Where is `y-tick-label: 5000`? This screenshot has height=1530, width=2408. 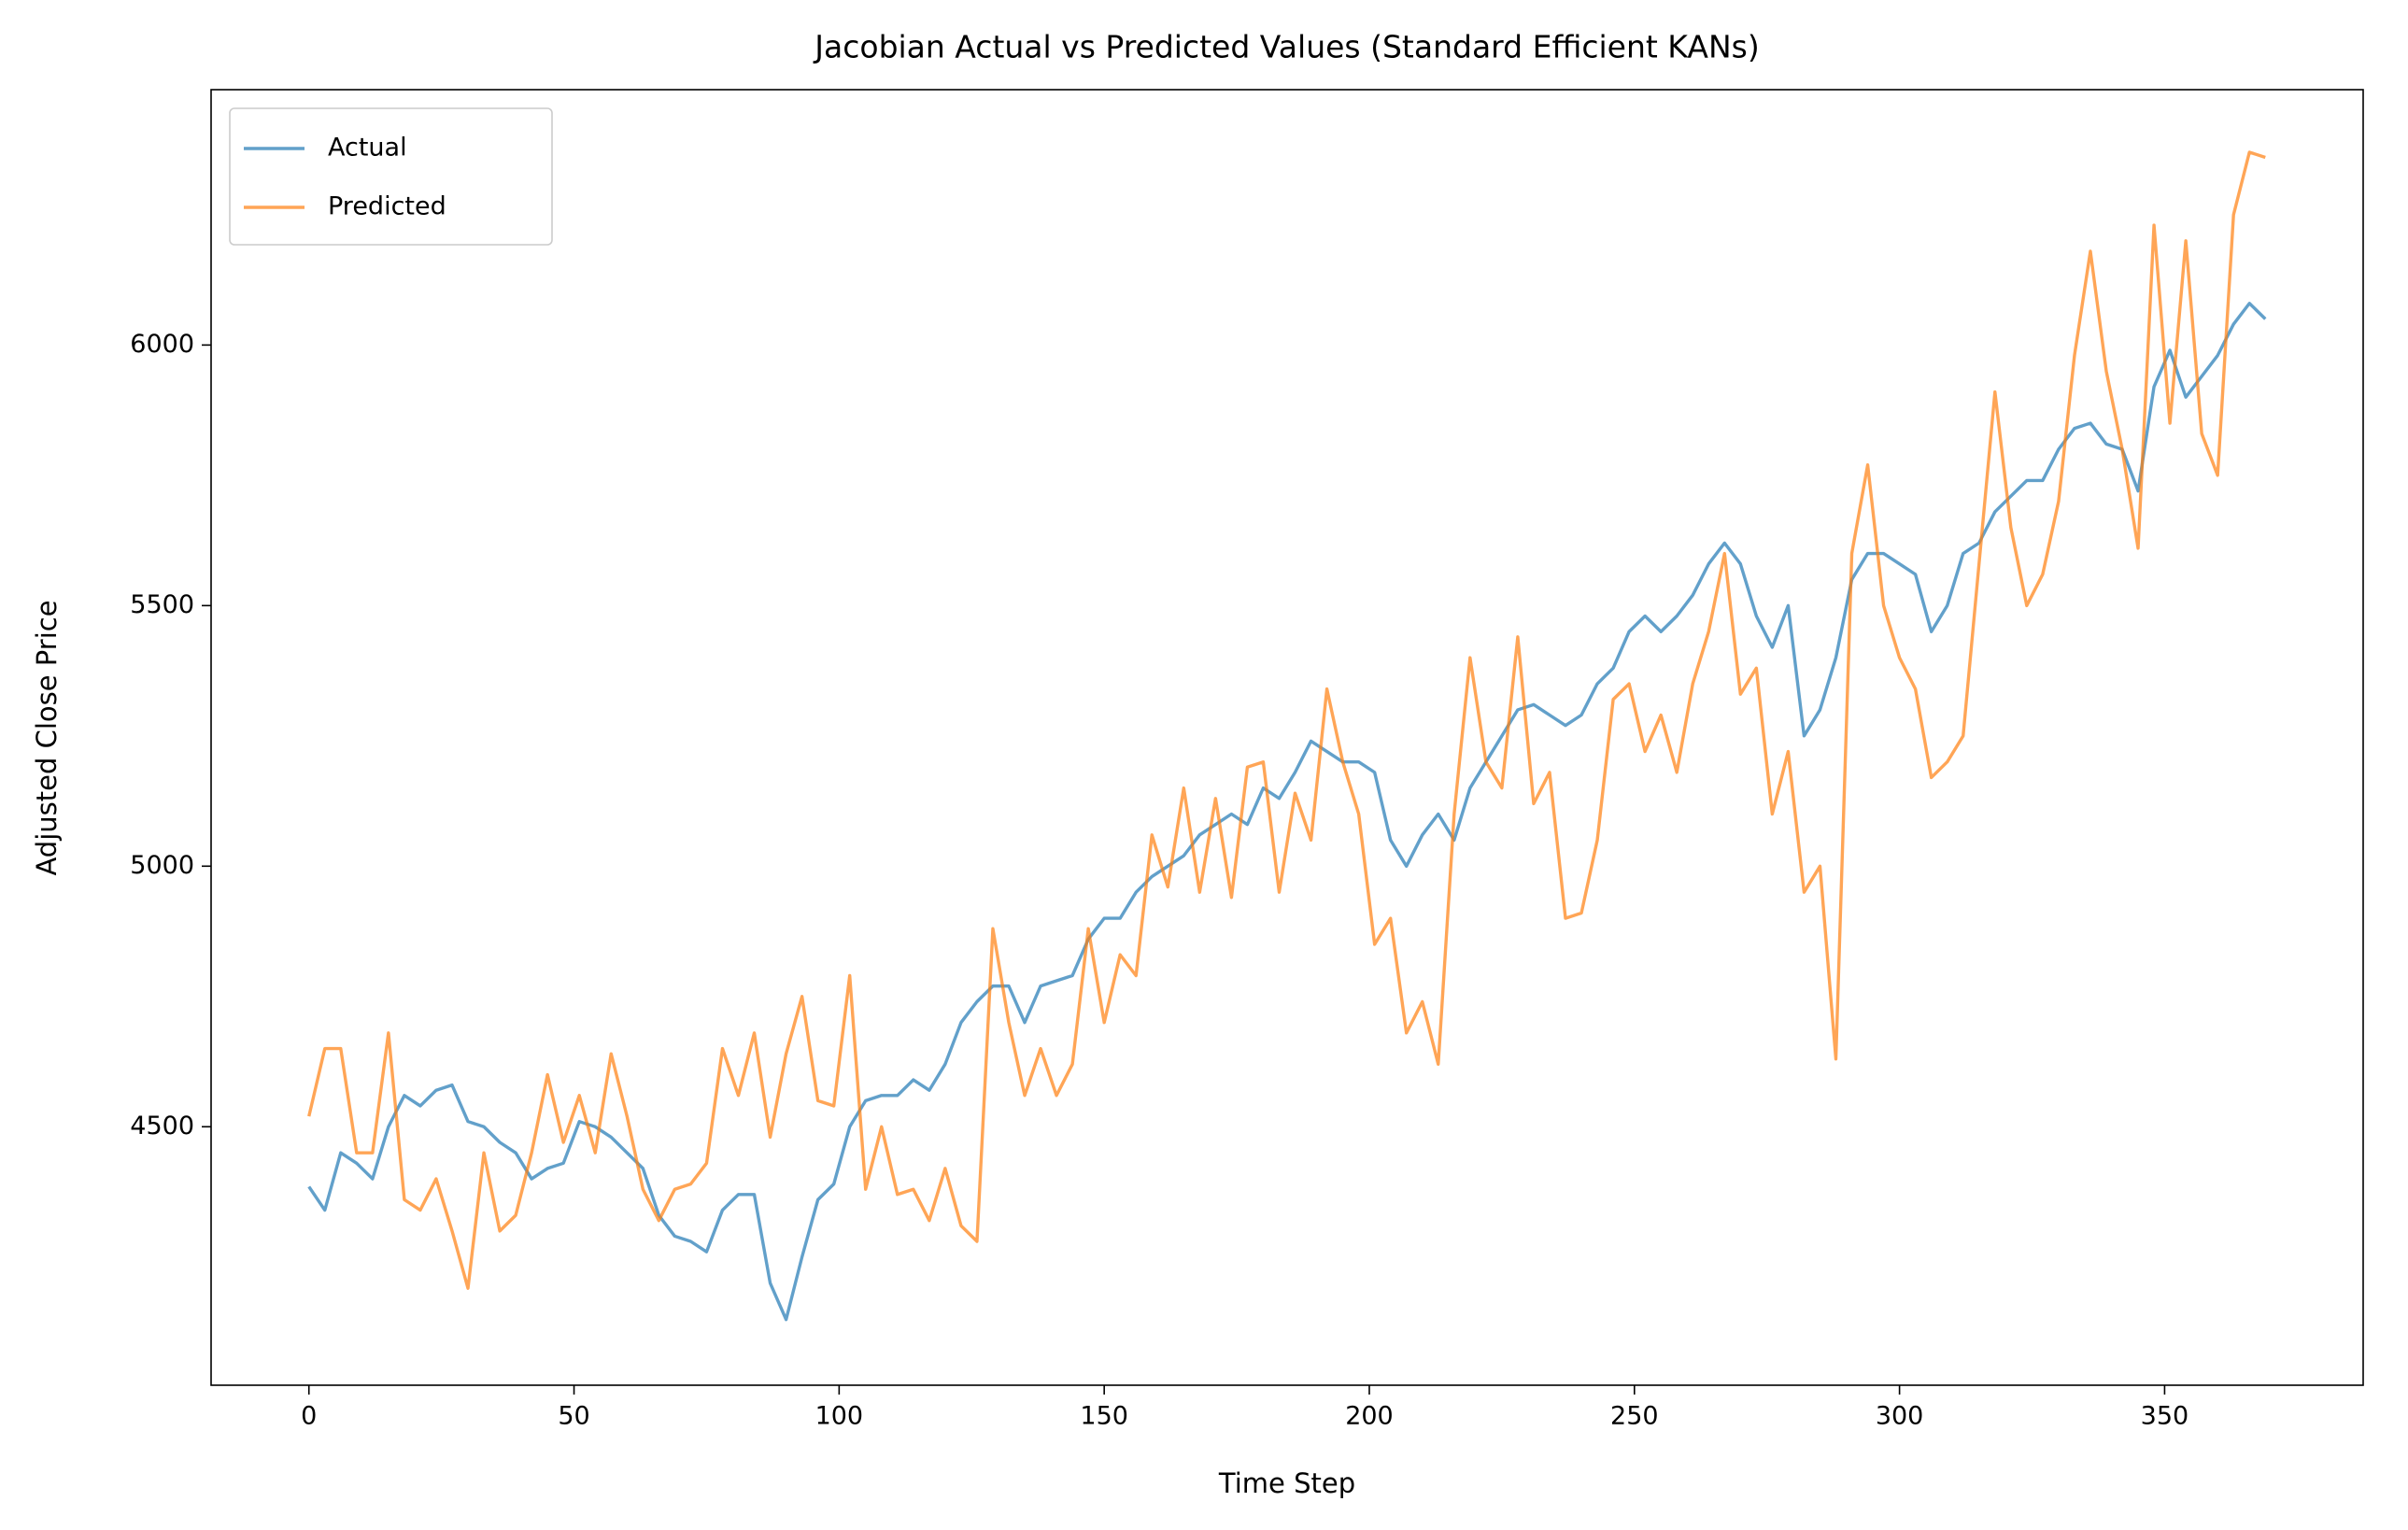 y-tick-label: 5000 is located at coordinates (162, 865).